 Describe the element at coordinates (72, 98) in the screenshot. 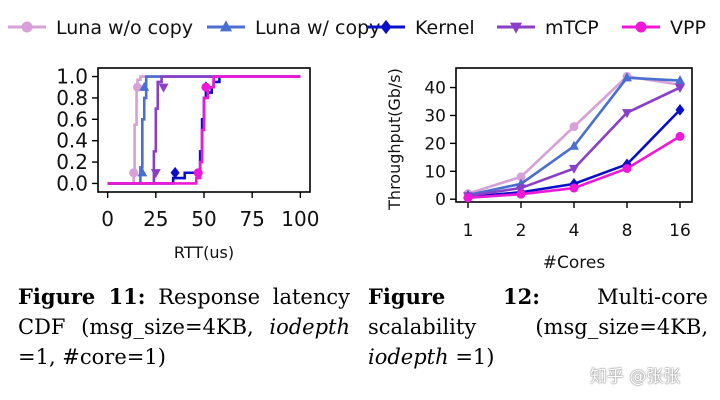

I see `fig11-ytick-label: 0.8` at that location.